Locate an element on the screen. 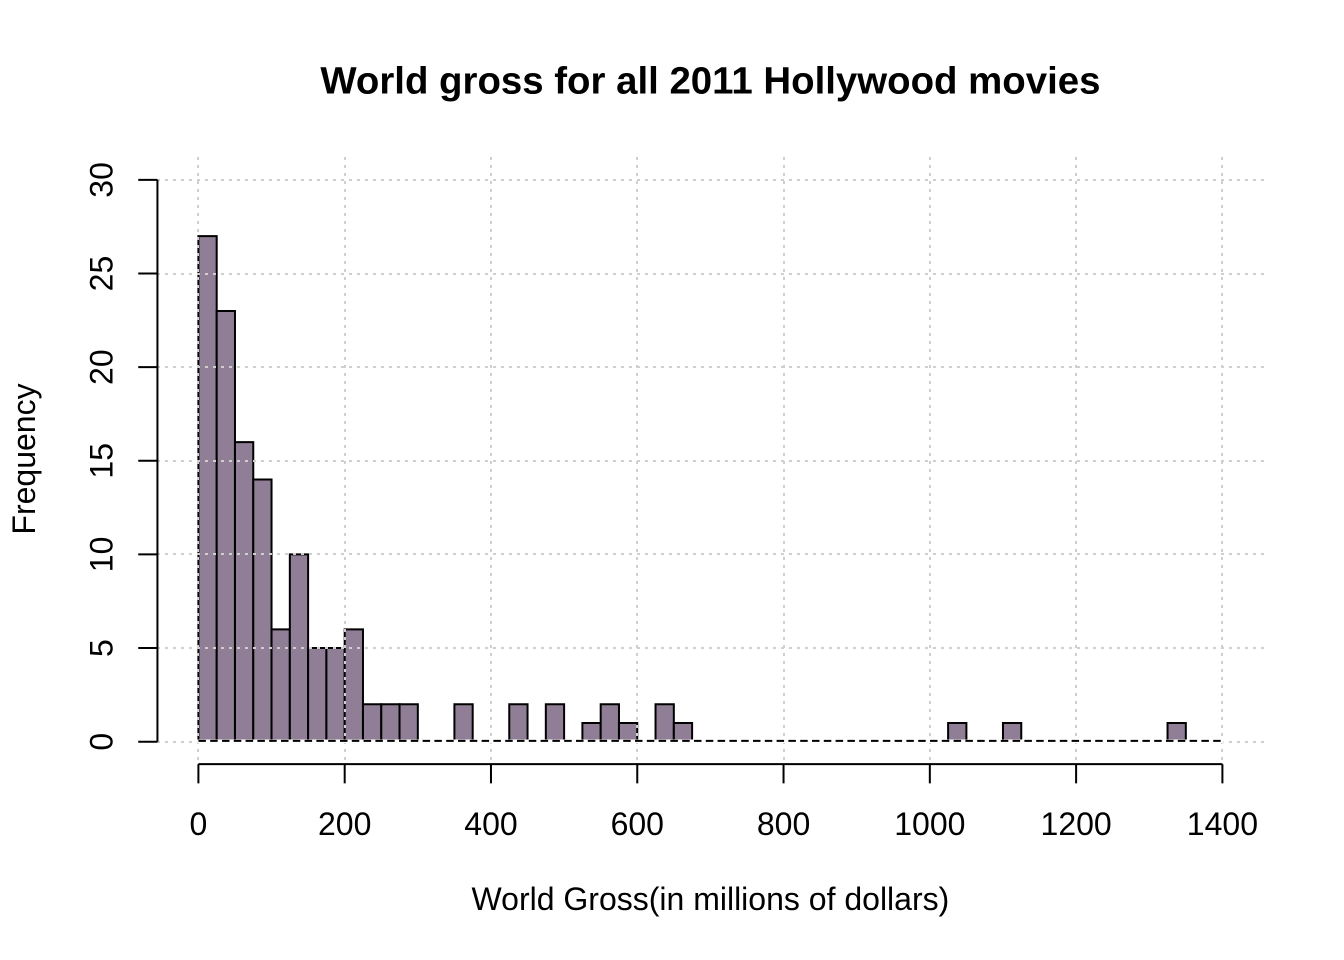  svg-text: 1400 is located at coordinates (1222, 824).